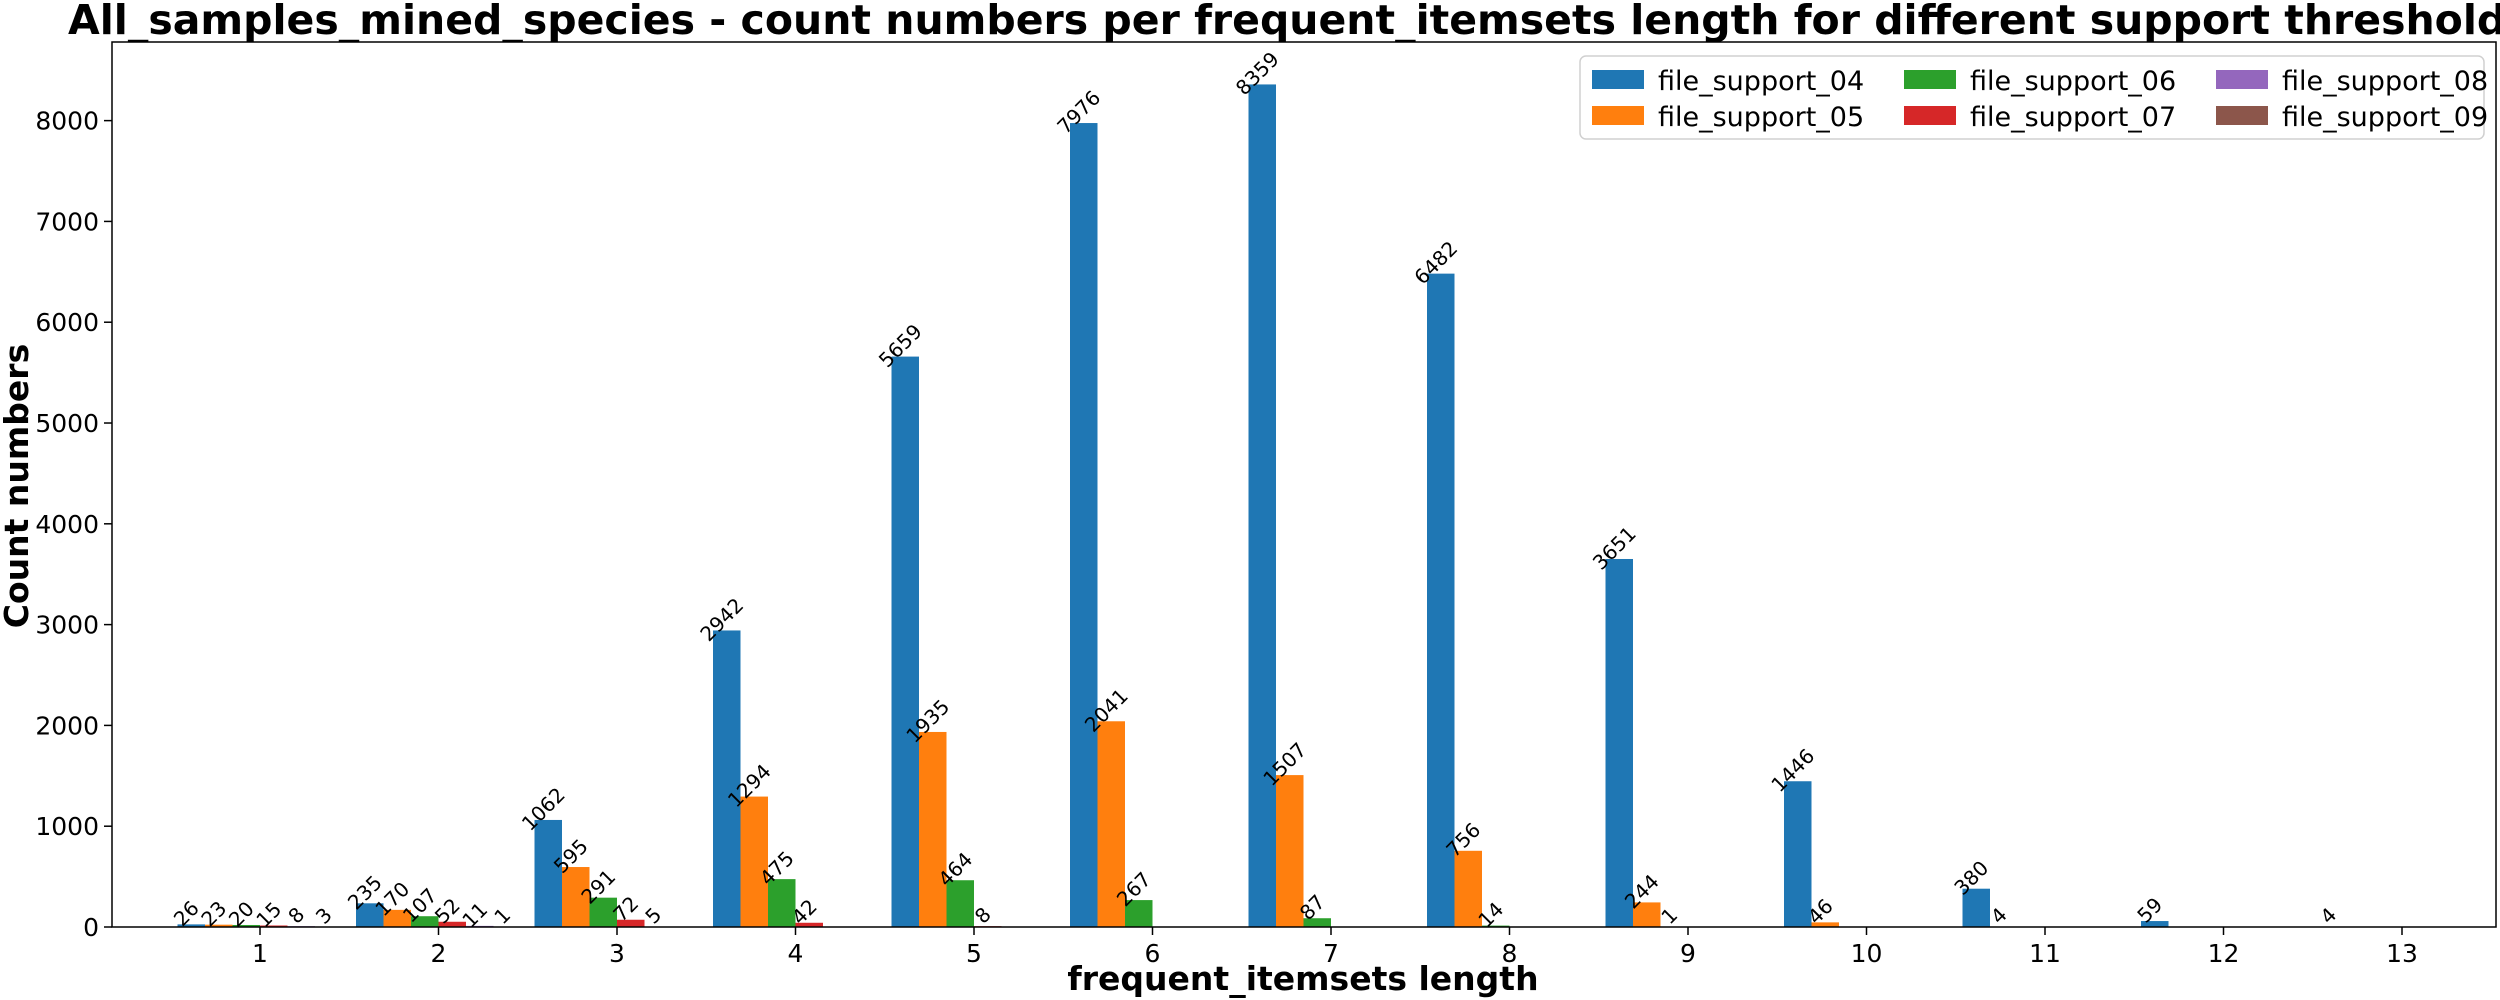 This screenshot has height=1000, width=2500. Describe the element at coordinates (18, 486) in the screenshot. I see `y-axis-label: Count numbers` at that location.